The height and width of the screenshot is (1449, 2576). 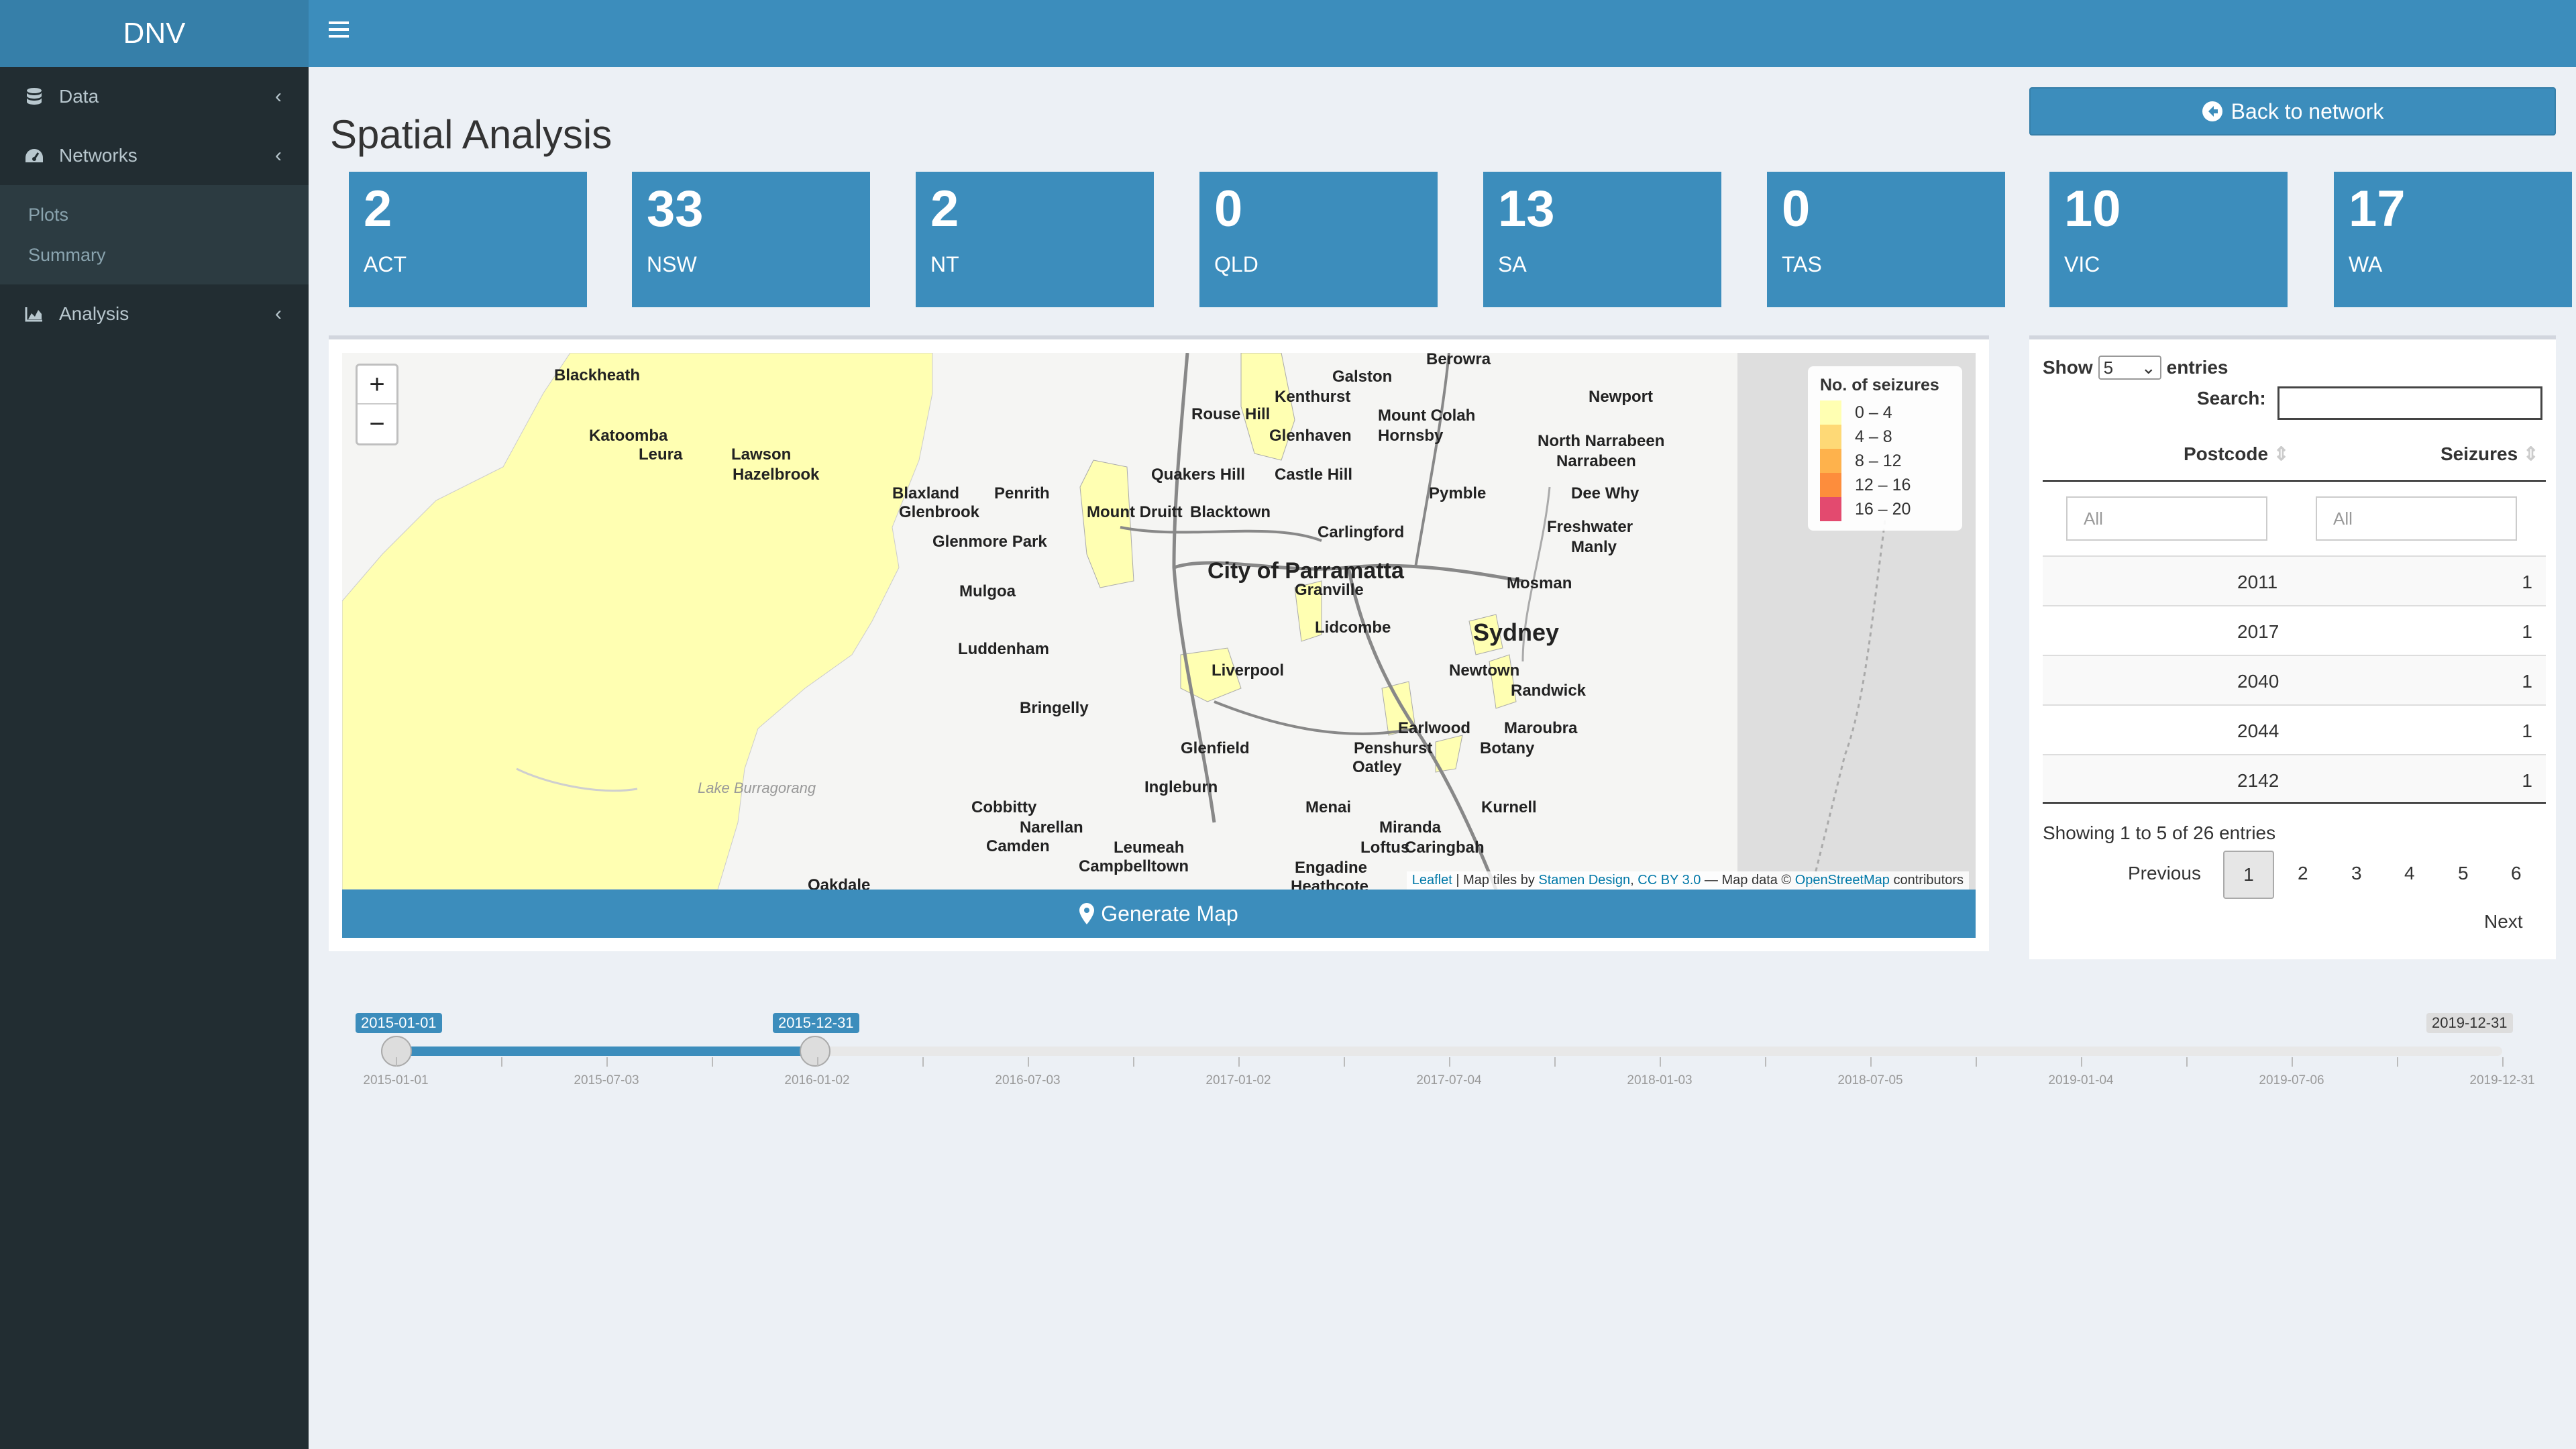 I want to click on map-place-label: Glenmore Park, so click(x=989, y=542).